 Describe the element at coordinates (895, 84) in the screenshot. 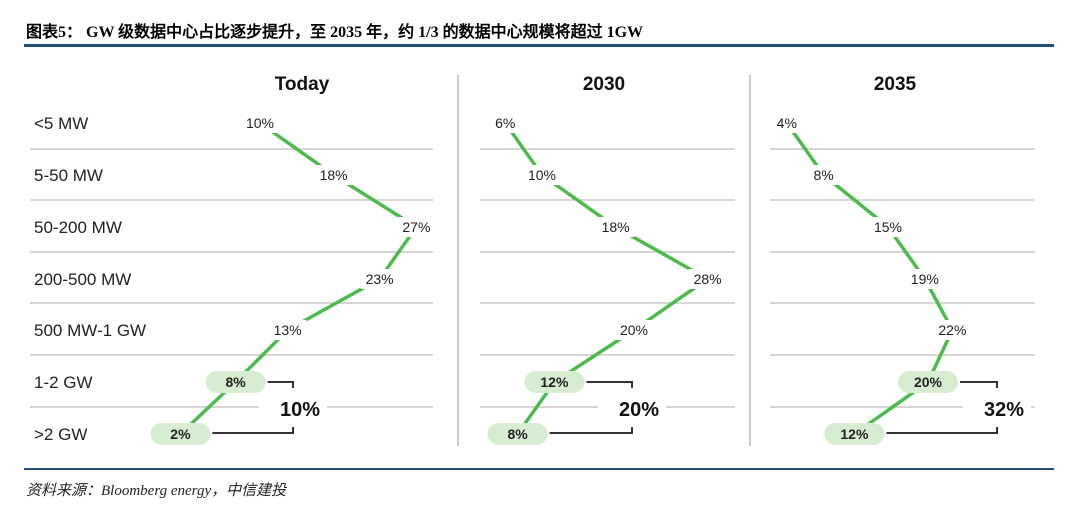

I see `panel-title: 2035` at that location.